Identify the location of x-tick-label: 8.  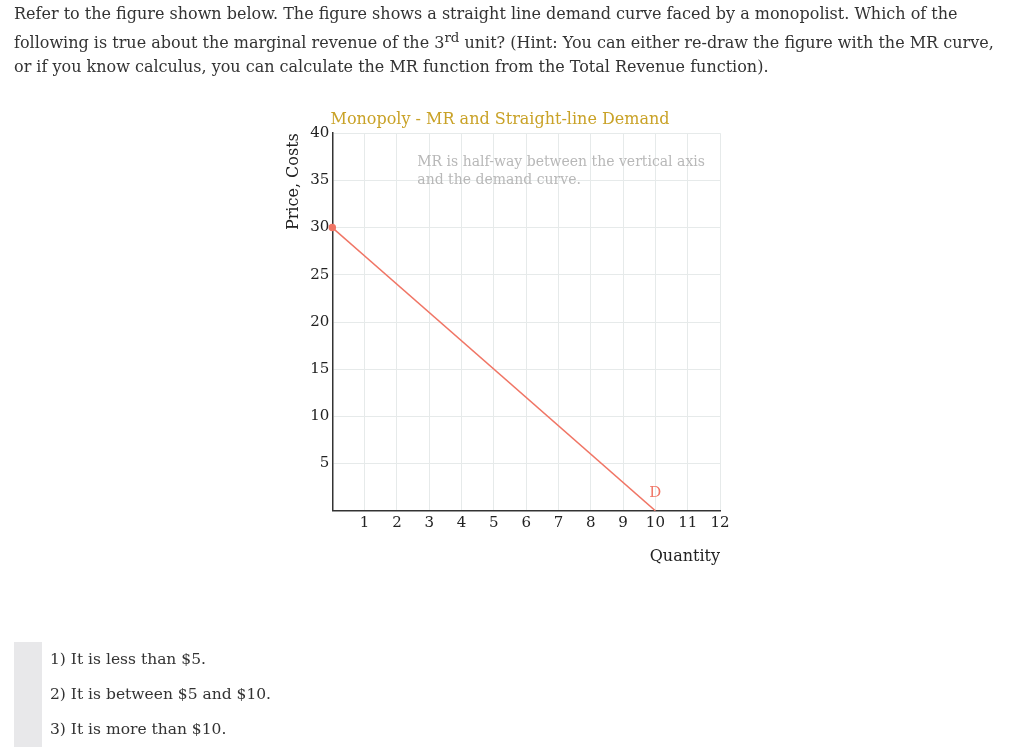
(590, 521).